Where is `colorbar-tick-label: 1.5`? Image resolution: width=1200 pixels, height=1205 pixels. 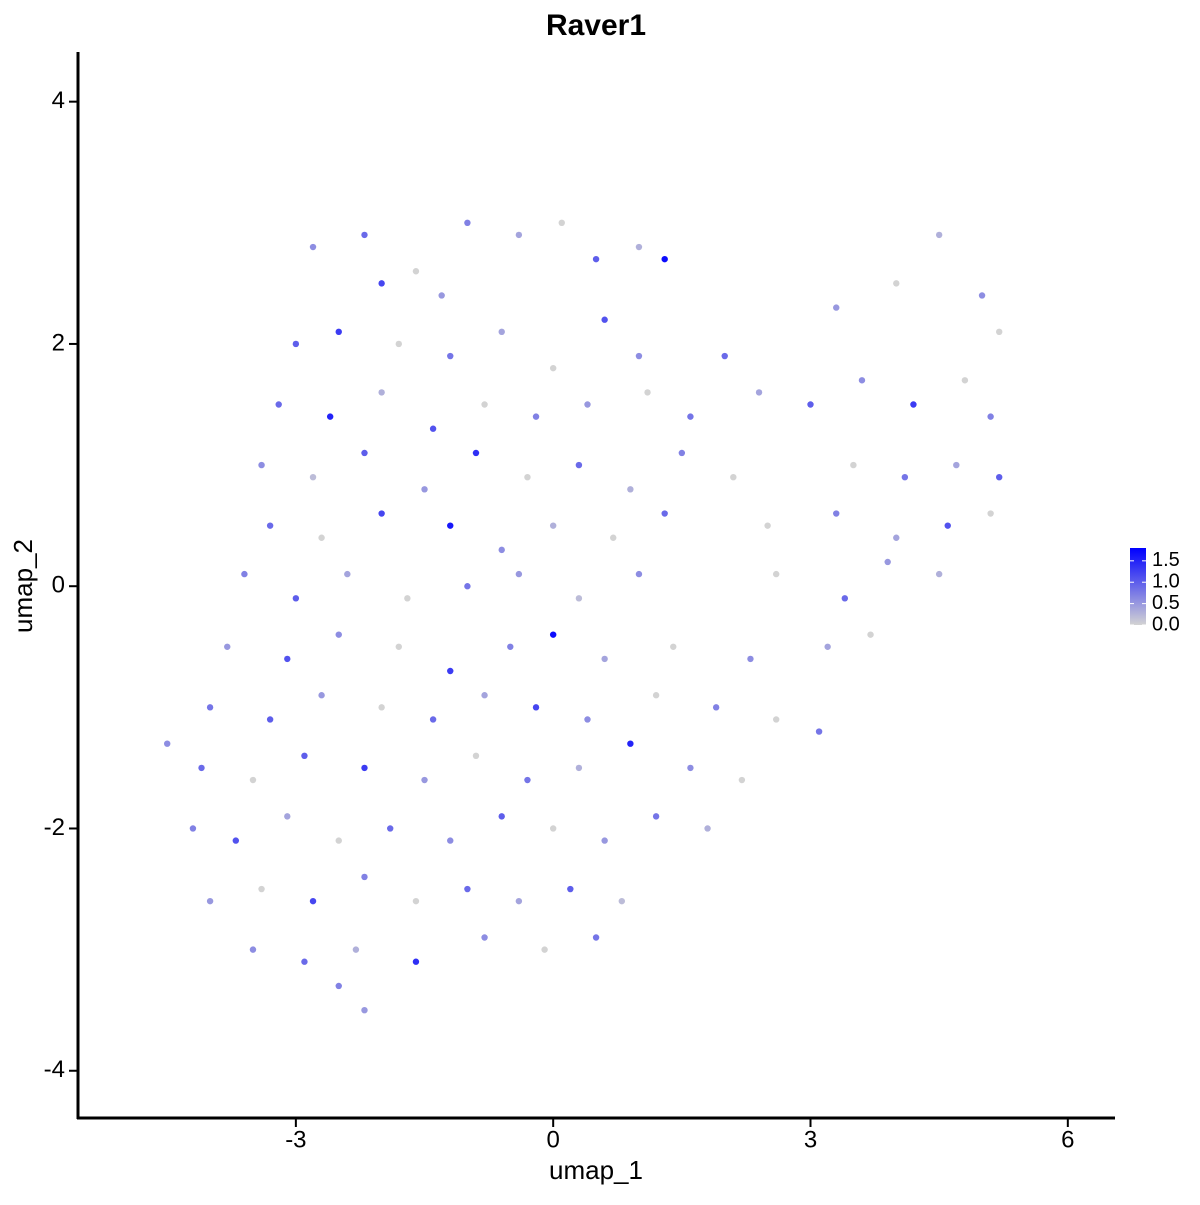 colorbar-tick-label: 1.5 is located at coordinates (1166, 560).